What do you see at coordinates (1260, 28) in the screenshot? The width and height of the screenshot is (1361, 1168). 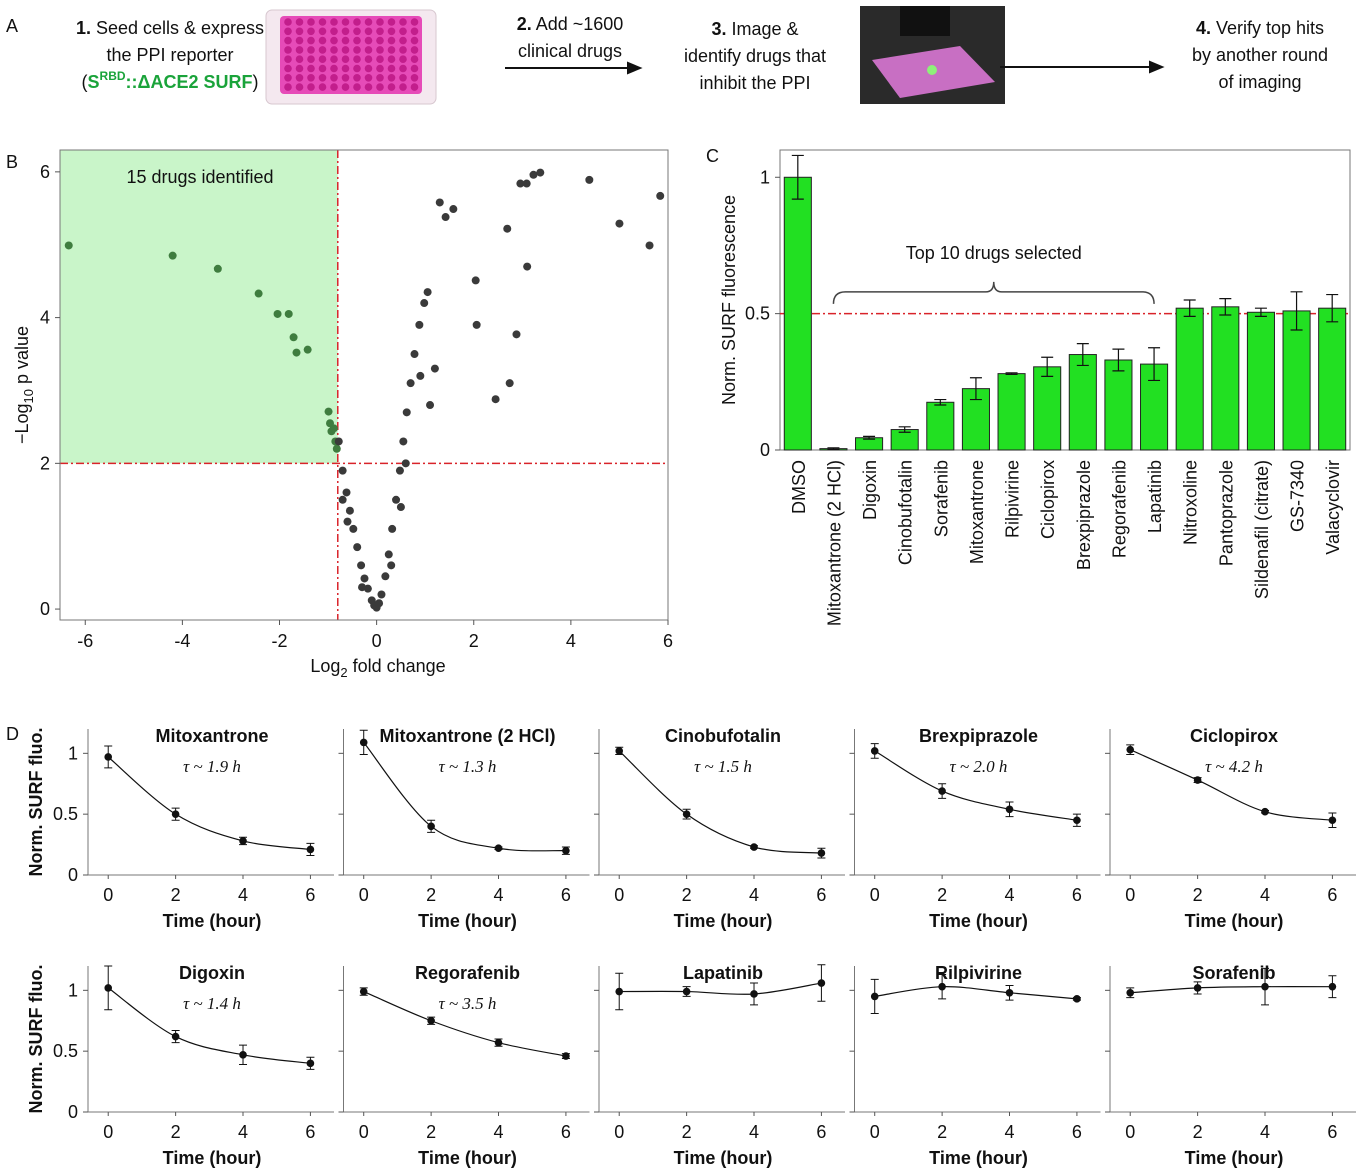 I see `step-line: 4. Verify top hits` at bounding box center [1260, 28].